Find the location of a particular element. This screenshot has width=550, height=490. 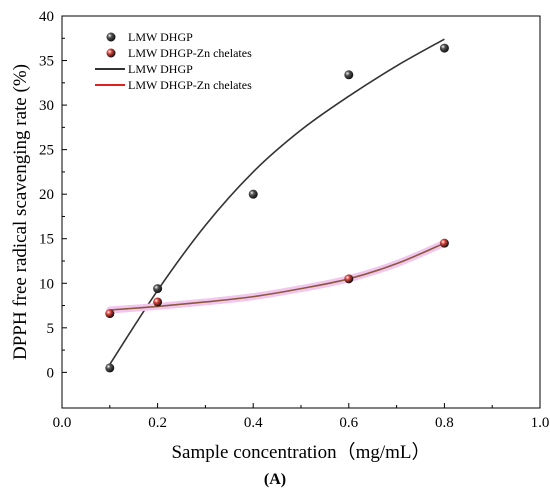

x-axis-ticks: 0.0 0.2 0.4 0.6 0.8 1.0 is located at coordinates (301, 417).